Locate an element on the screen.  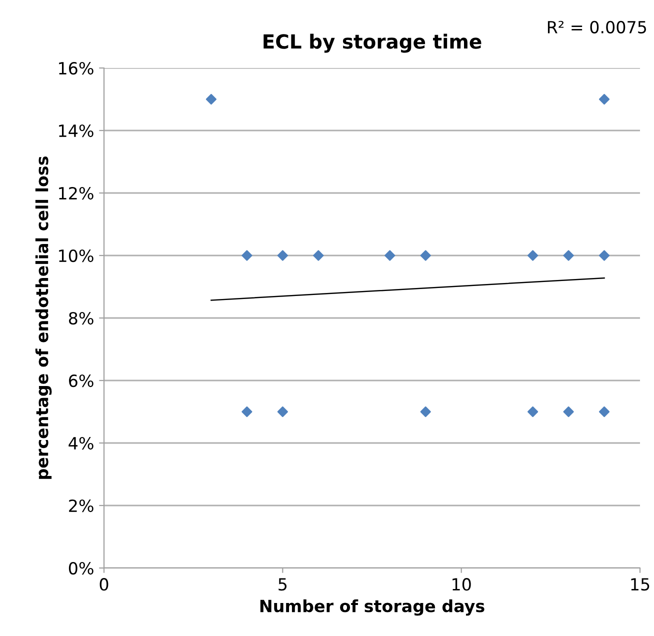
x-tick-label: 0 is located at coordinates (104, 584).